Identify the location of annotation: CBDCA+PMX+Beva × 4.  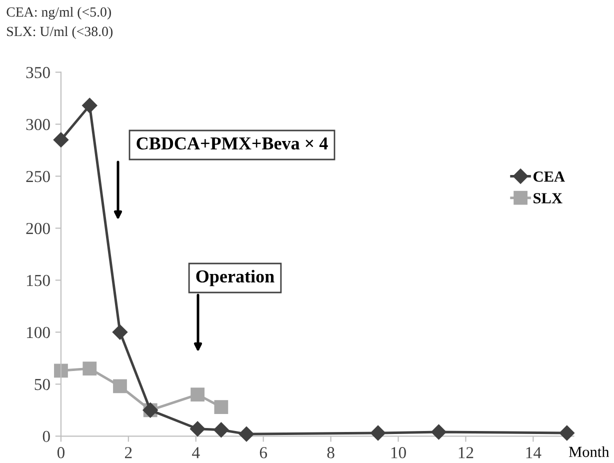
(232, 143).